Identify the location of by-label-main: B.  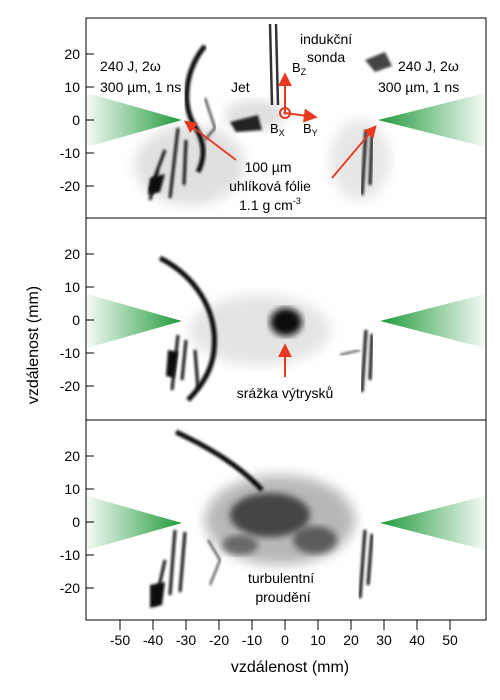
(307, 128).